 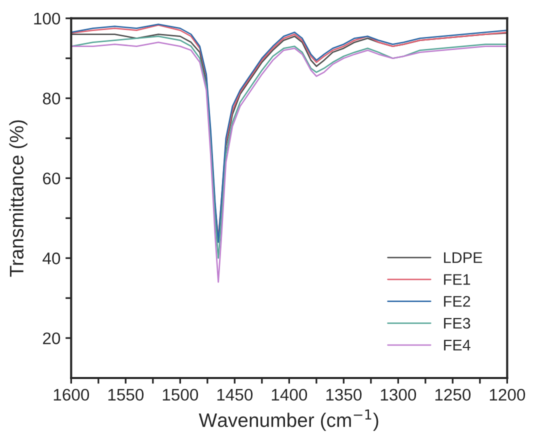 What do you see at coordinates (288, 420) in the screenshot?
I see `x-axis-title: Wavenumber (cm$^{−1}$)` at bounding box center [288, 420].